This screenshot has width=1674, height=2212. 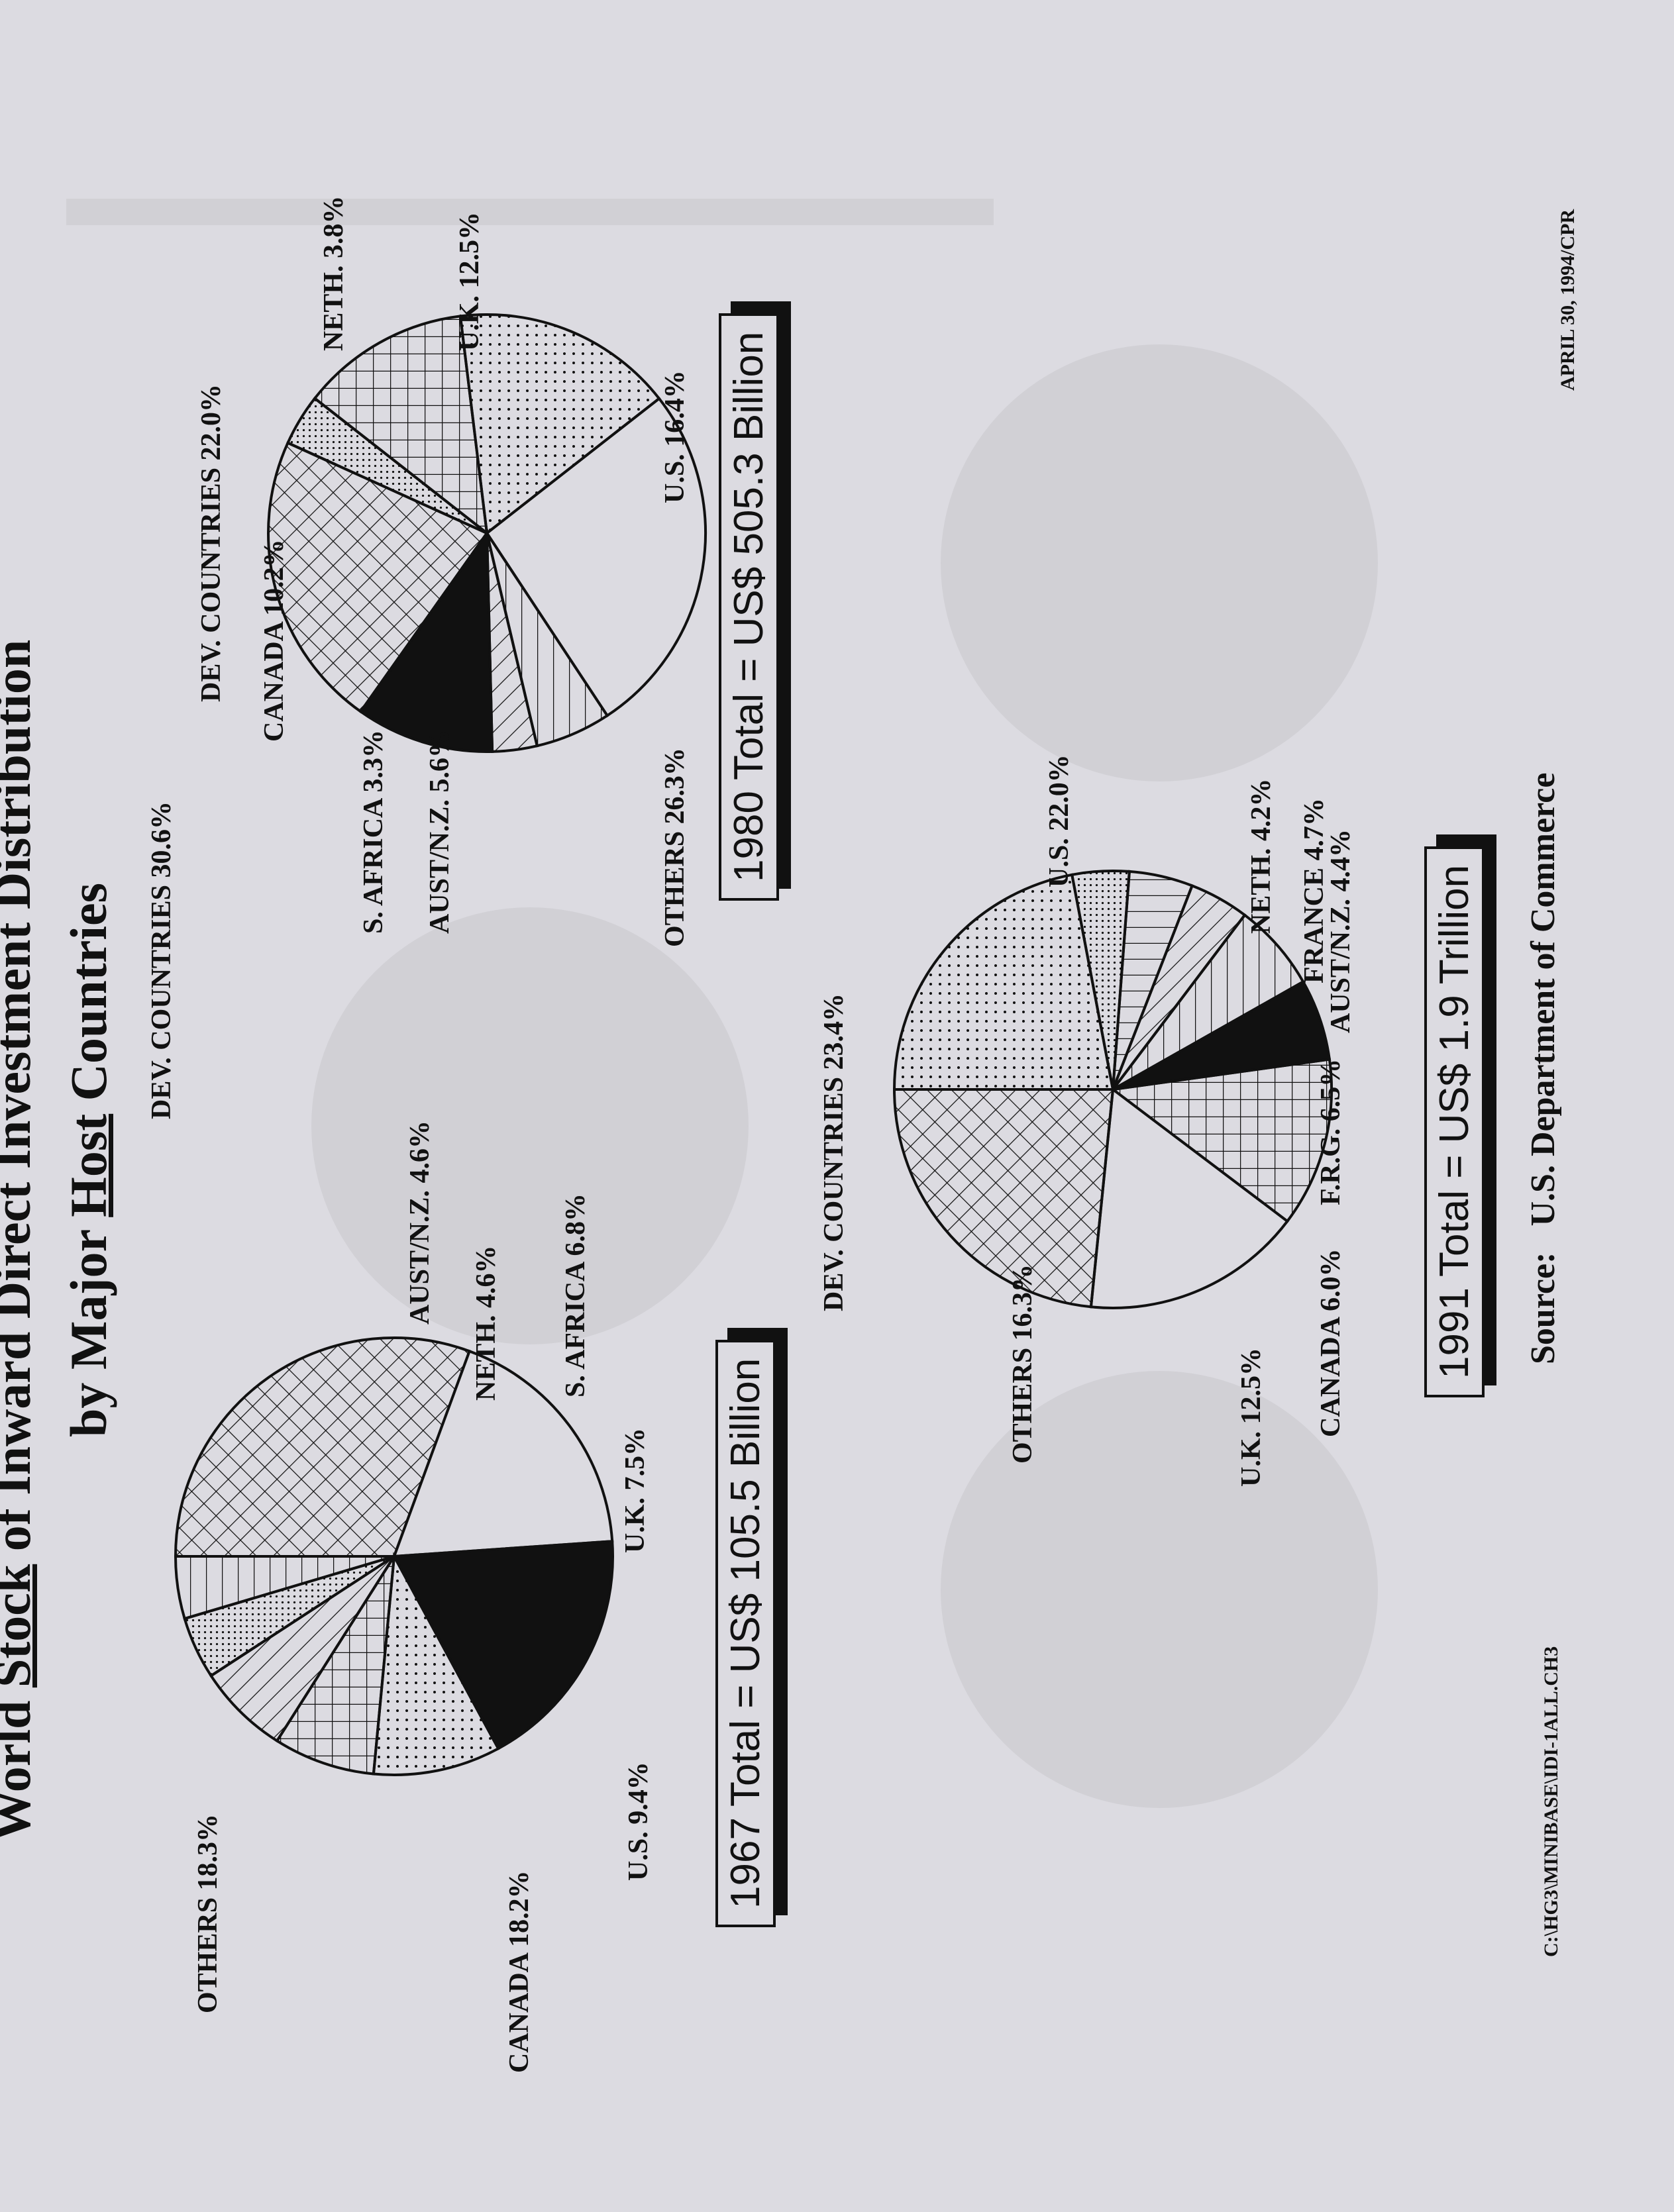 I want to click on subtitle-text-rest: Countries, so click(x=89, y=998).